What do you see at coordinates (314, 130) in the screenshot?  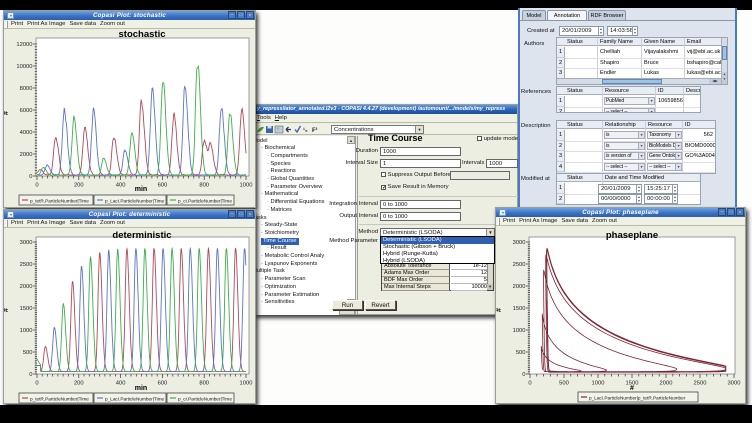 I see `svg-text: ₣³` at bounding box center [314, 130].